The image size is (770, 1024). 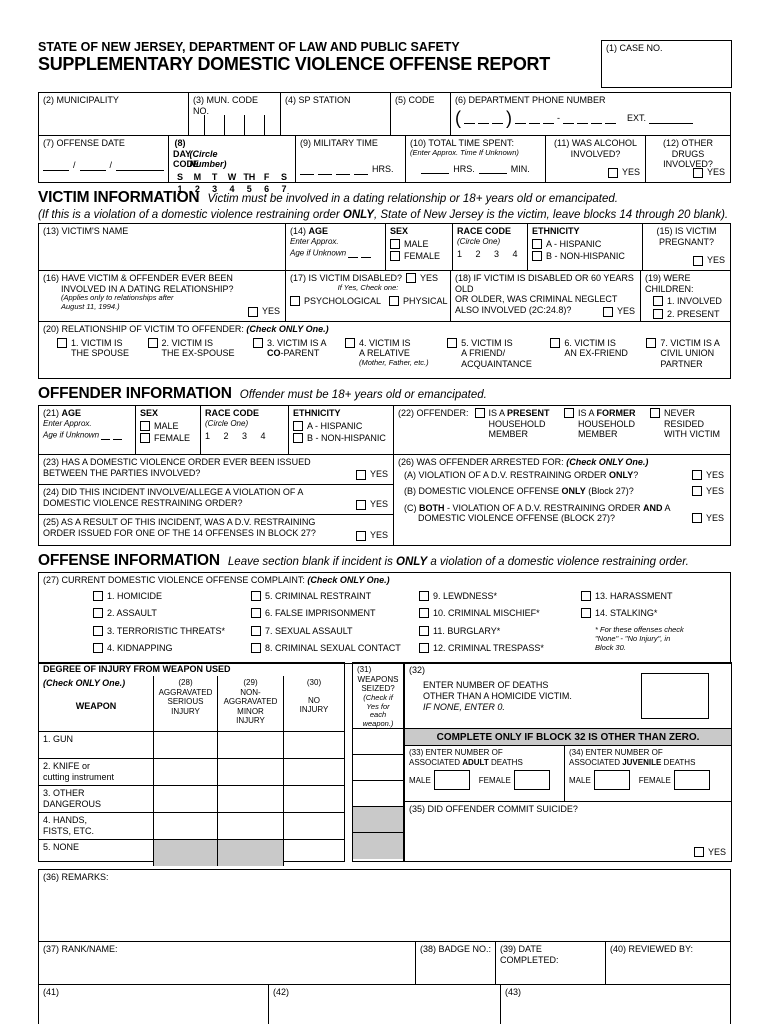 What do you see at coordinates (267, 189) in the screenshot?
I see `day-number: 6` at bounding box center [267, 189].